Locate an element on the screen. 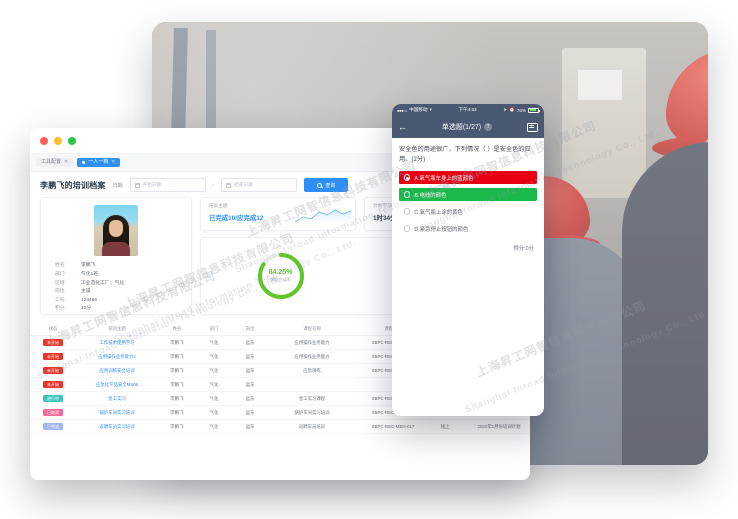 This screenshot has height=519, width=738. profile-field: 工号: 123456 is located at coordinates (116, 301).